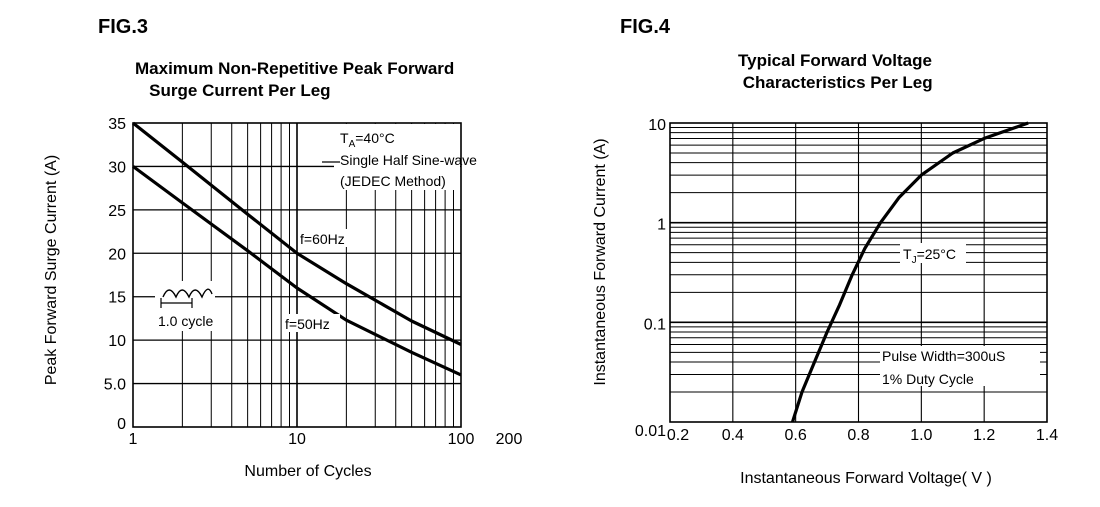  I want to click on fig3-series-60hz-line, so click(297, 233).